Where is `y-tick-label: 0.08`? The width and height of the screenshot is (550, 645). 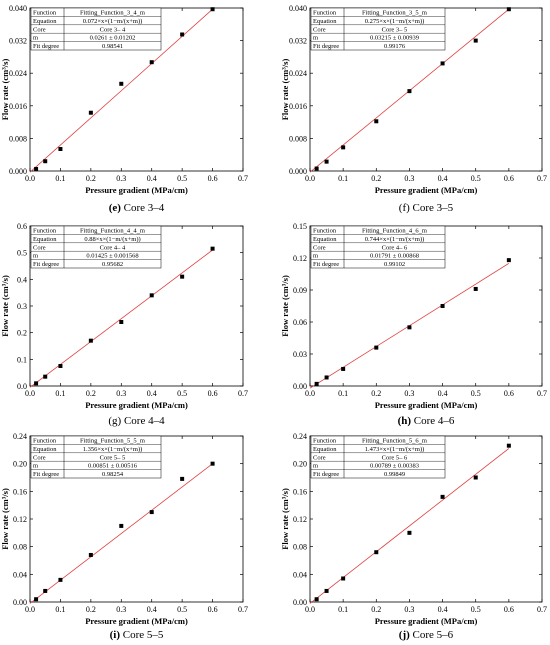 y-tick-label: 0.08 is located at coordinates (20, 547).